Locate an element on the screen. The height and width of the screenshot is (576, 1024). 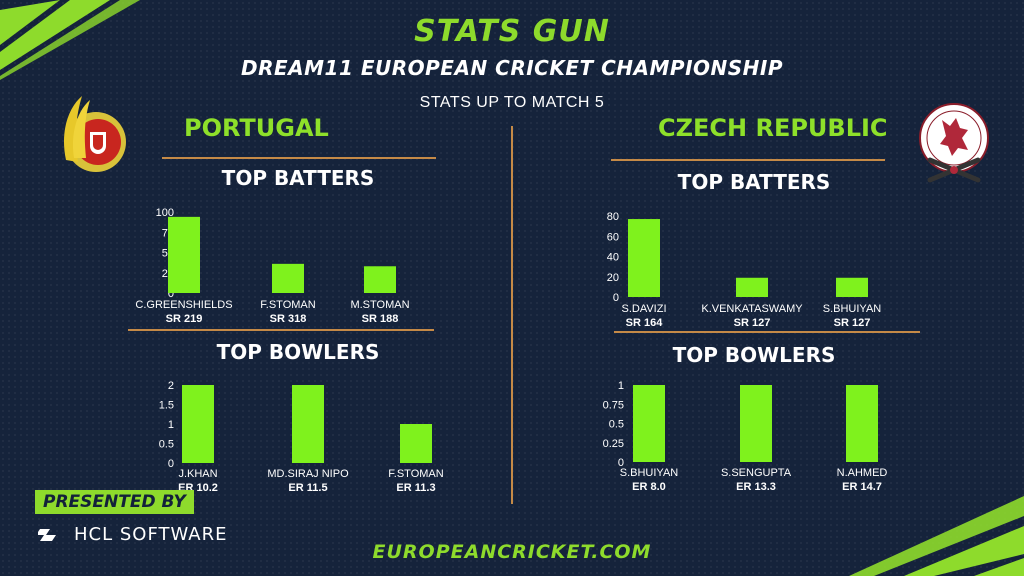
portugal-bowlers-title: TOP BOWLERS is located at coordinates (298, 352).